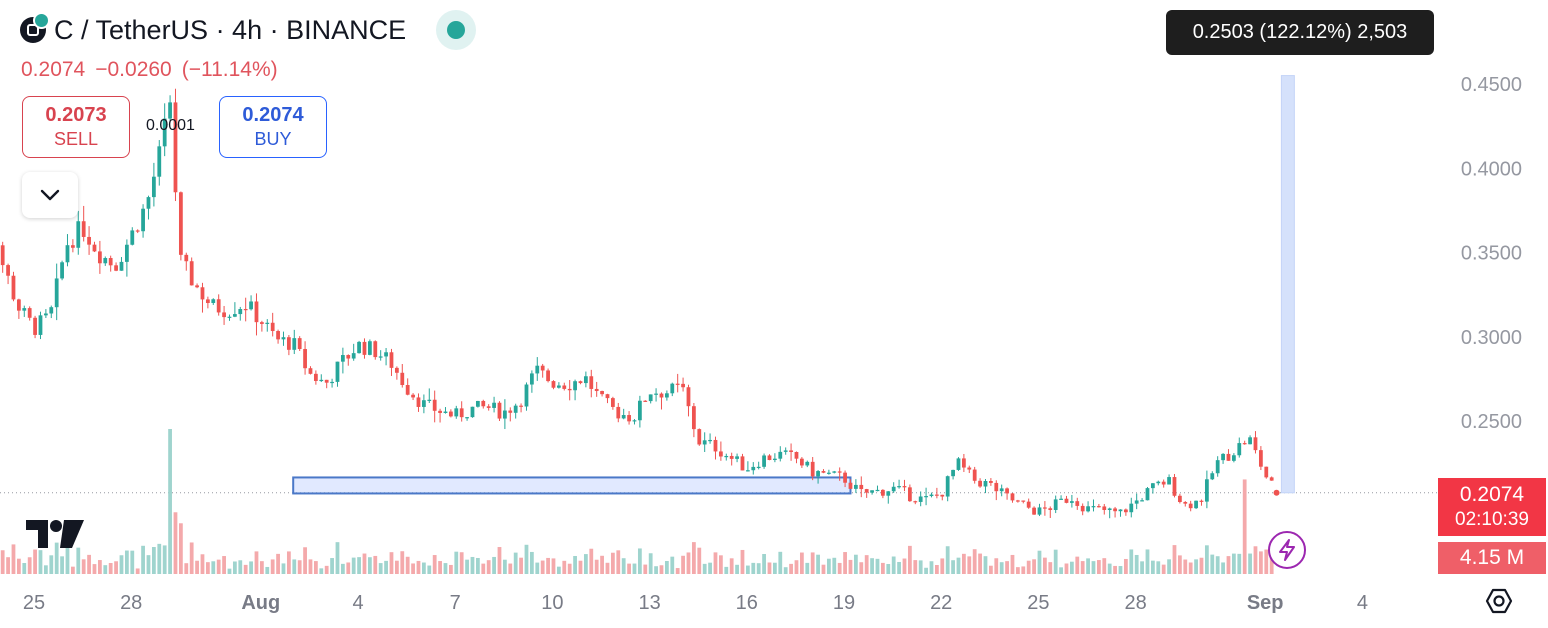 Image resolution: width=1548 pixels, height=628 pixels. I want to click on collapse-legend-button, so click(50, 195).